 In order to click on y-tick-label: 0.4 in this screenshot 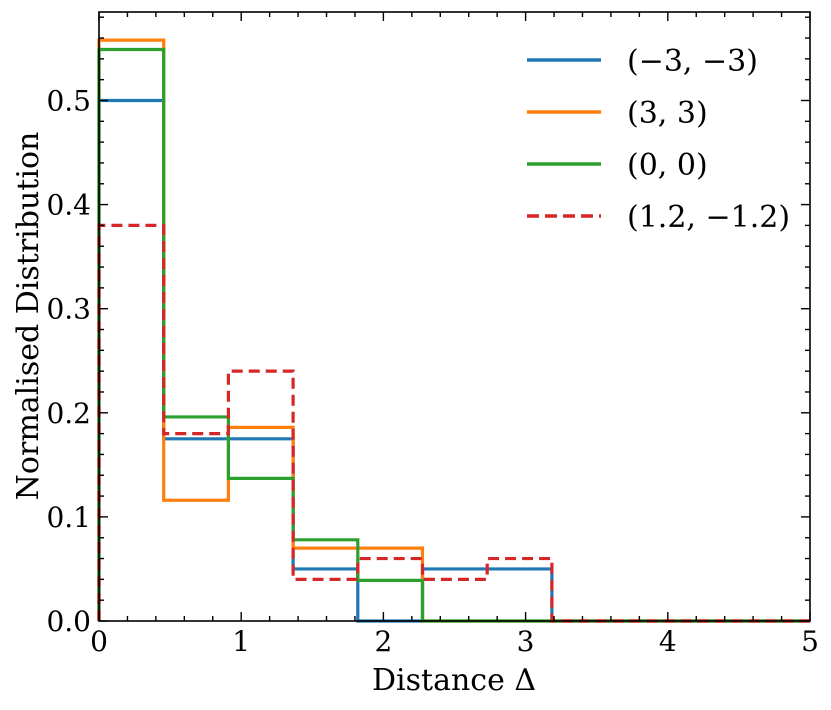, I will do `click(68, 205)`.